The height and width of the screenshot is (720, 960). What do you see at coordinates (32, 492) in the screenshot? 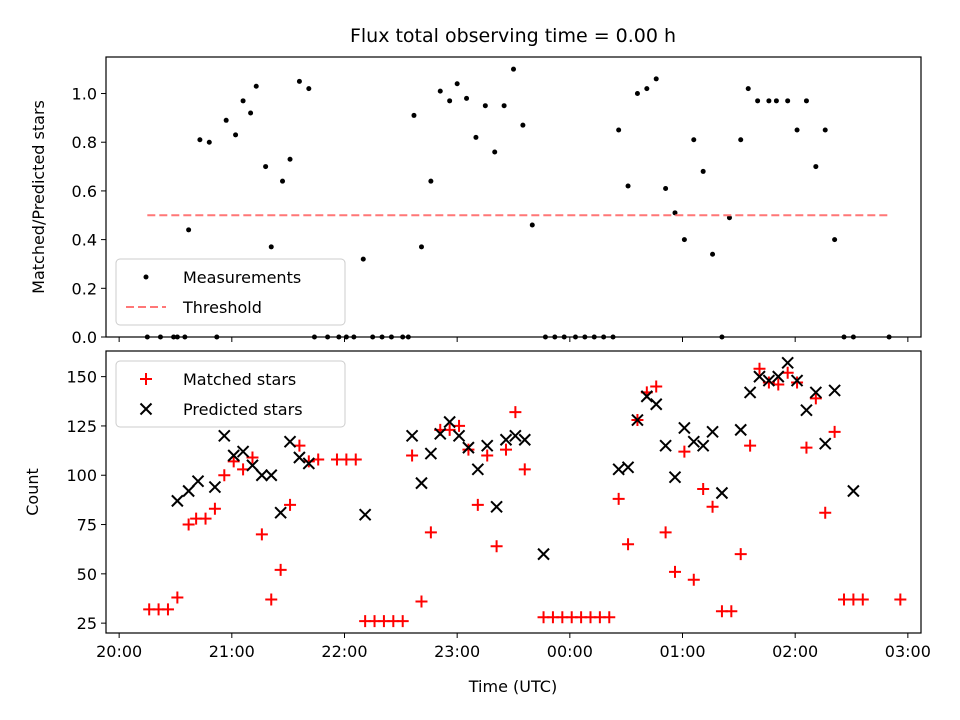
I see `y-axis-label: Count` at bounding box center [32, 492].